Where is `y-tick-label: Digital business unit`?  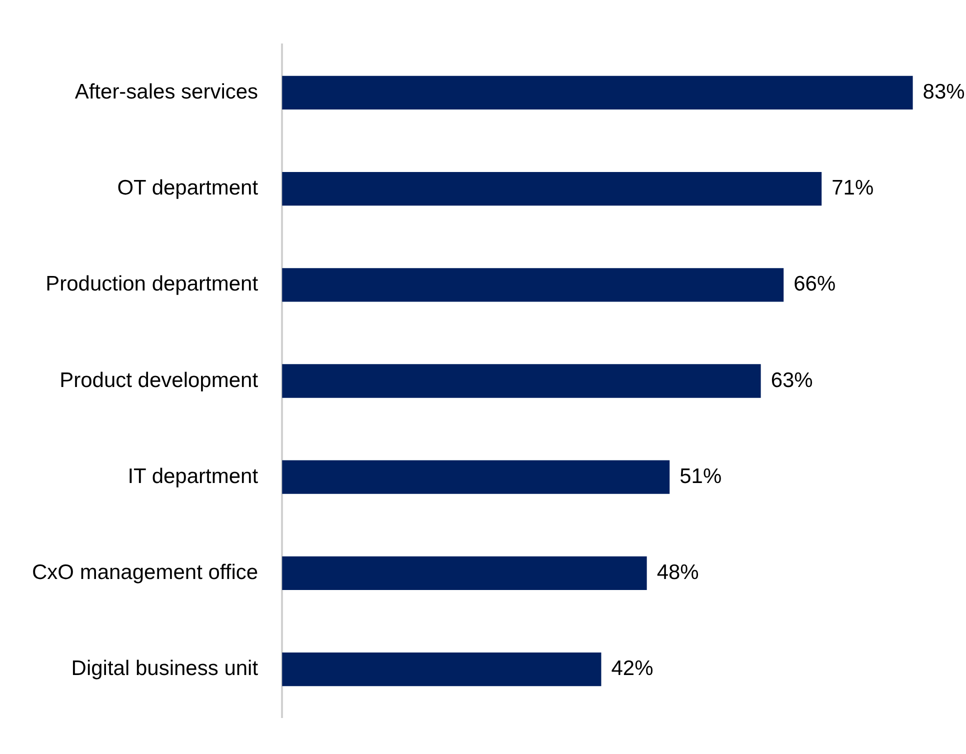
y-tick-label: Digital business unit is located at coordinates (164, 668).